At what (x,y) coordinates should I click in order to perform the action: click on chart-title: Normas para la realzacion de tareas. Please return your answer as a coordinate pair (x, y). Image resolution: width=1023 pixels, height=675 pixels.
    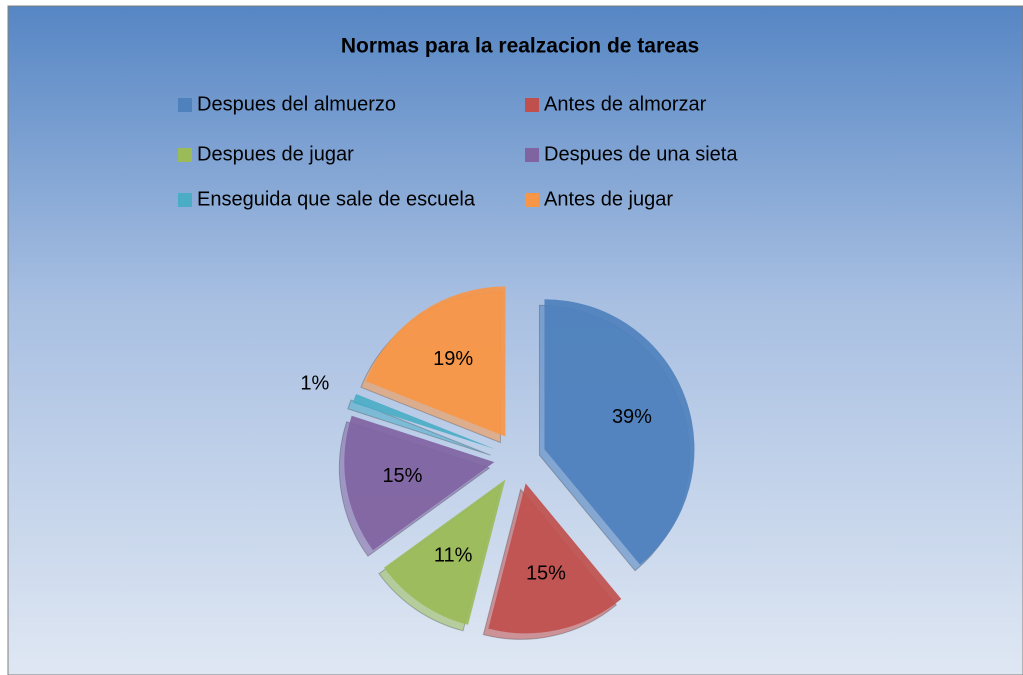
    Looking at the image, I should click on (520, 46).